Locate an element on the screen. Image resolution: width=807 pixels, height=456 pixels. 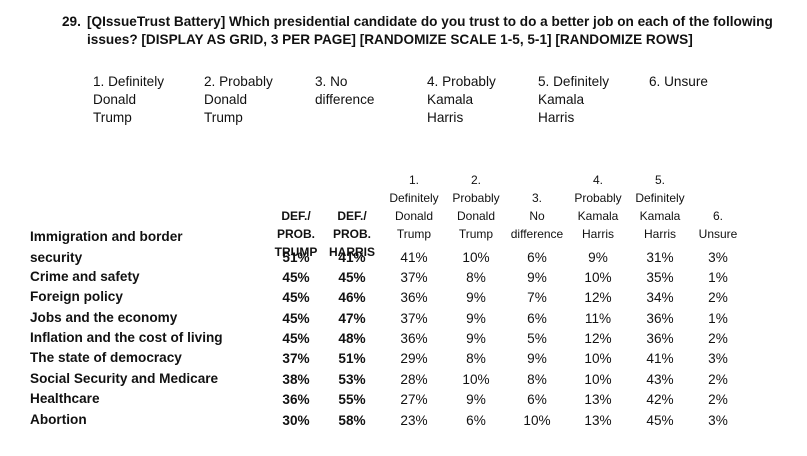
row-label-line: Foreign policy is located at coordinates (76, 296).